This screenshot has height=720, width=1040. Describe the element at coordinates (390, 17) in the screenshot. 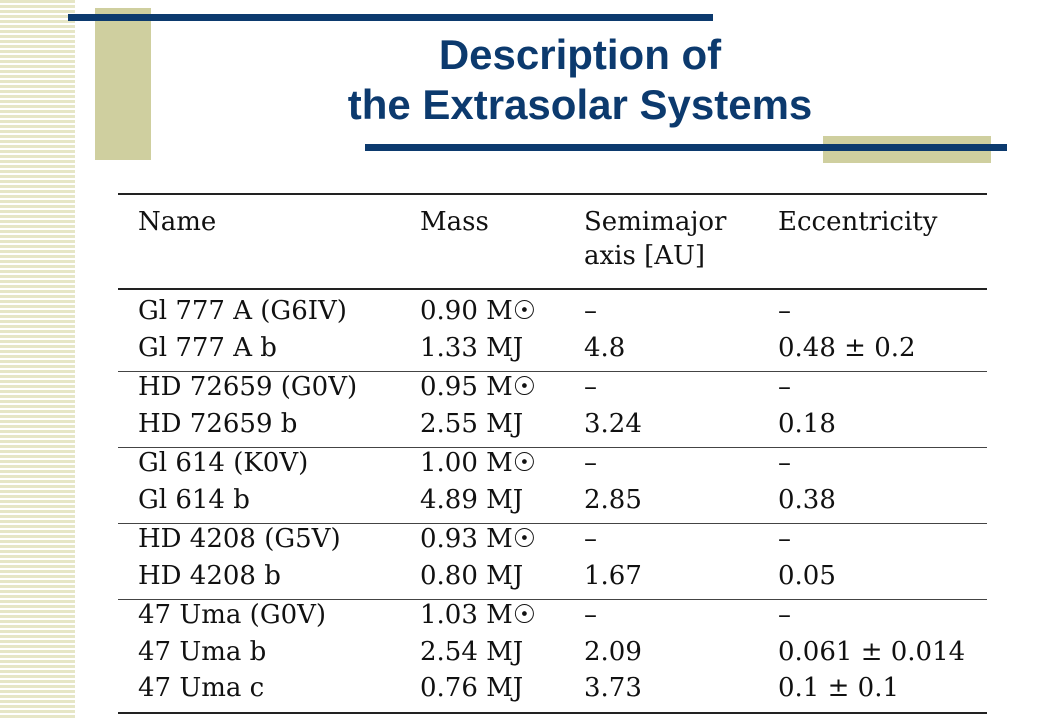

I see `decorative-line-top` at that location.